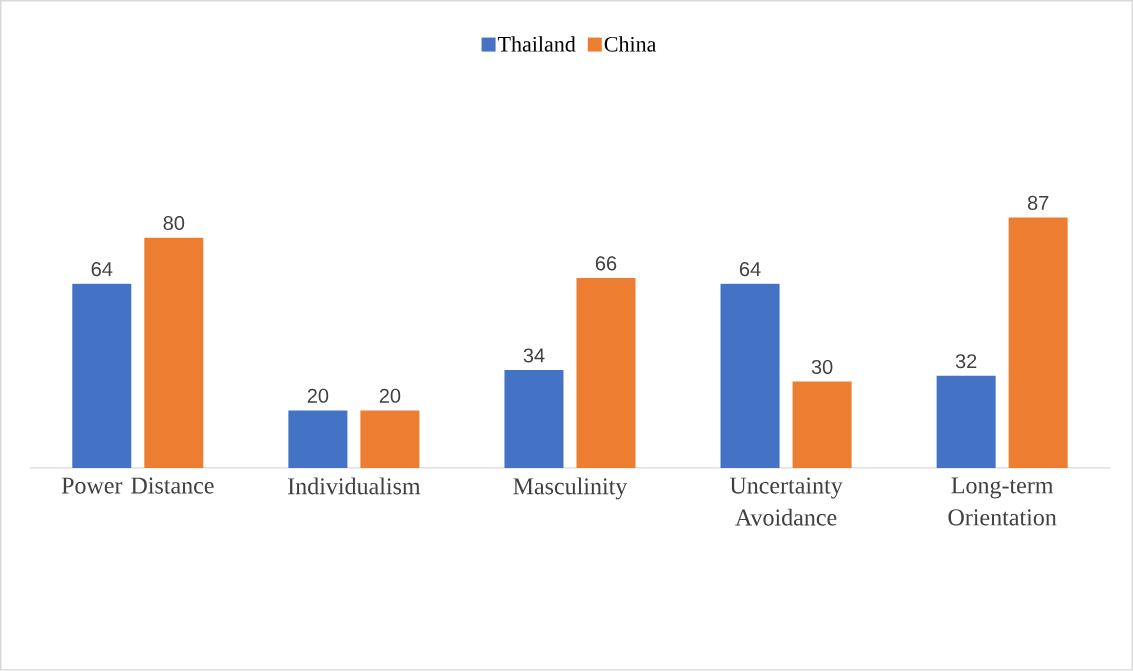 The width and height of the screenshot is (1133, 671). Describe the element at coordinates (1002, 501) in the screenshot. I see `x-tick-label: Long-term Orientation` at that location.